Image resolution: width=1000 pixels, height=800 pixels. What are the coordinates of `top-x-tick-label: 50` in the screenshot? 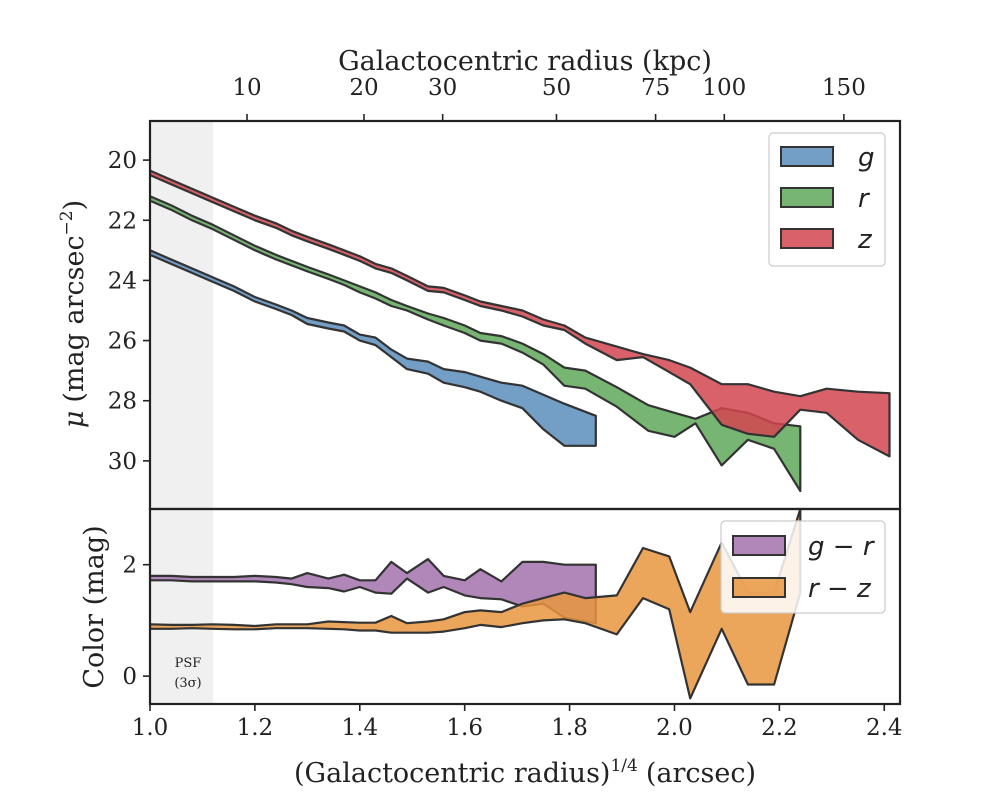 It's located at (556, 88).